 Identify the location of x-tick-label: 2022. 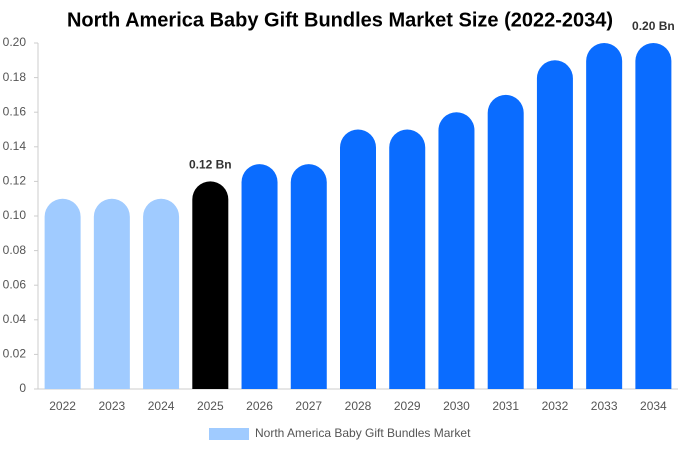
(62, 406).